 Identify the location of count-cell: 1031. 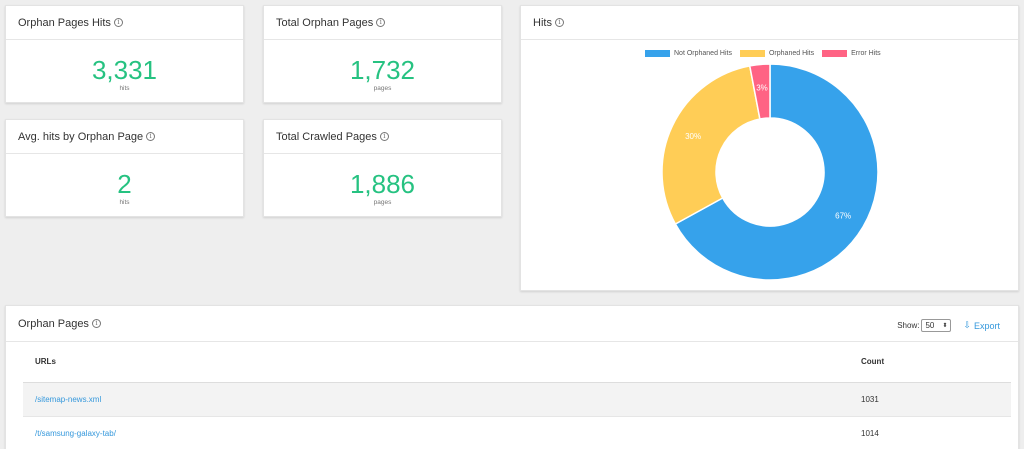
(930, 399).